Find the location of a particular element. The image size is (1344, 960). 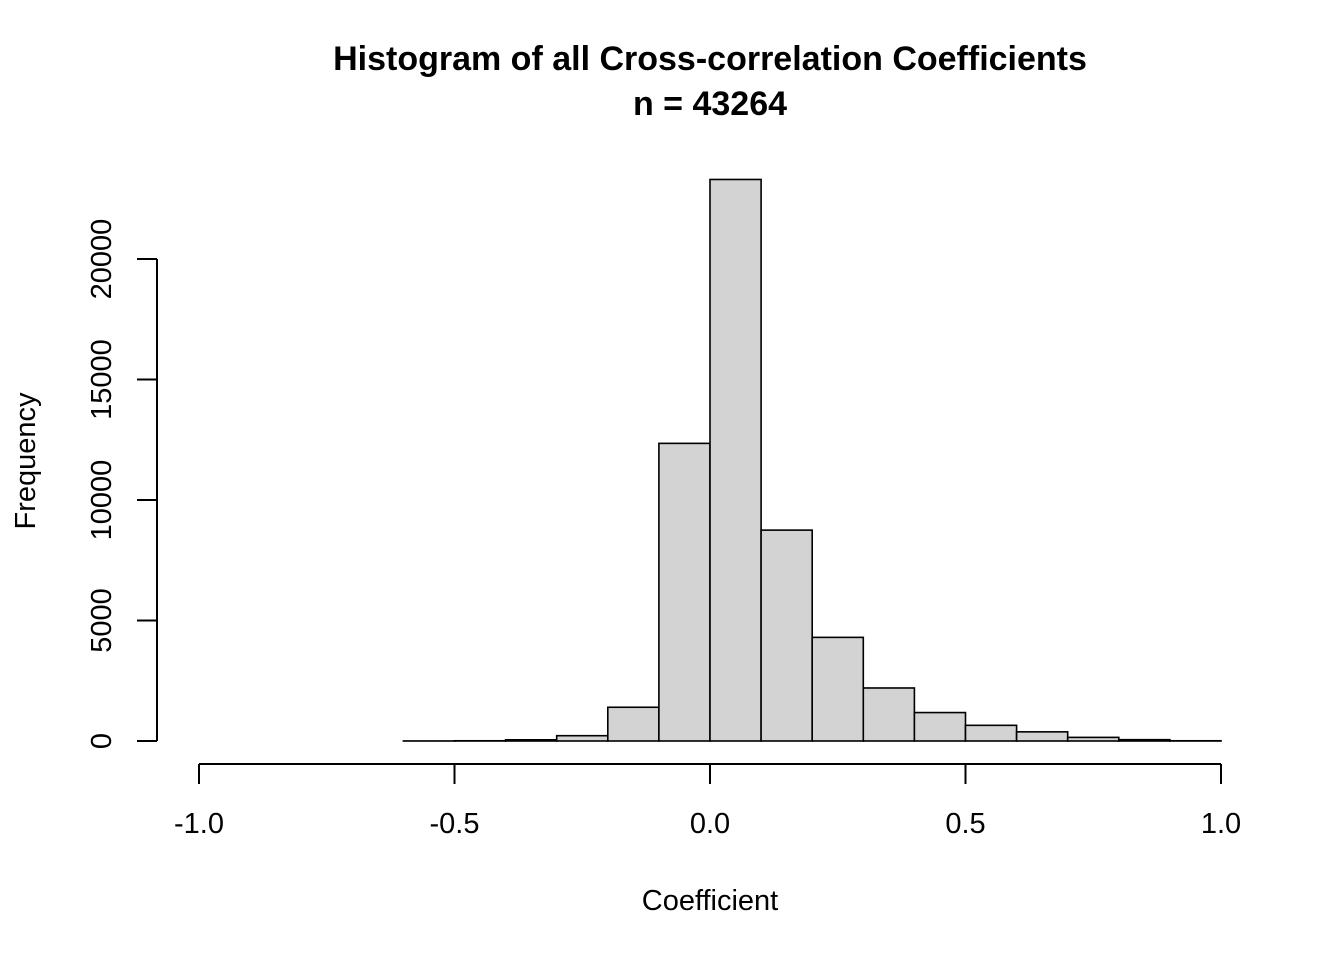

x-axis-ticks: -1.0 -0.5 0.0 0.5 1.0 is located at coordinates (707, 802).